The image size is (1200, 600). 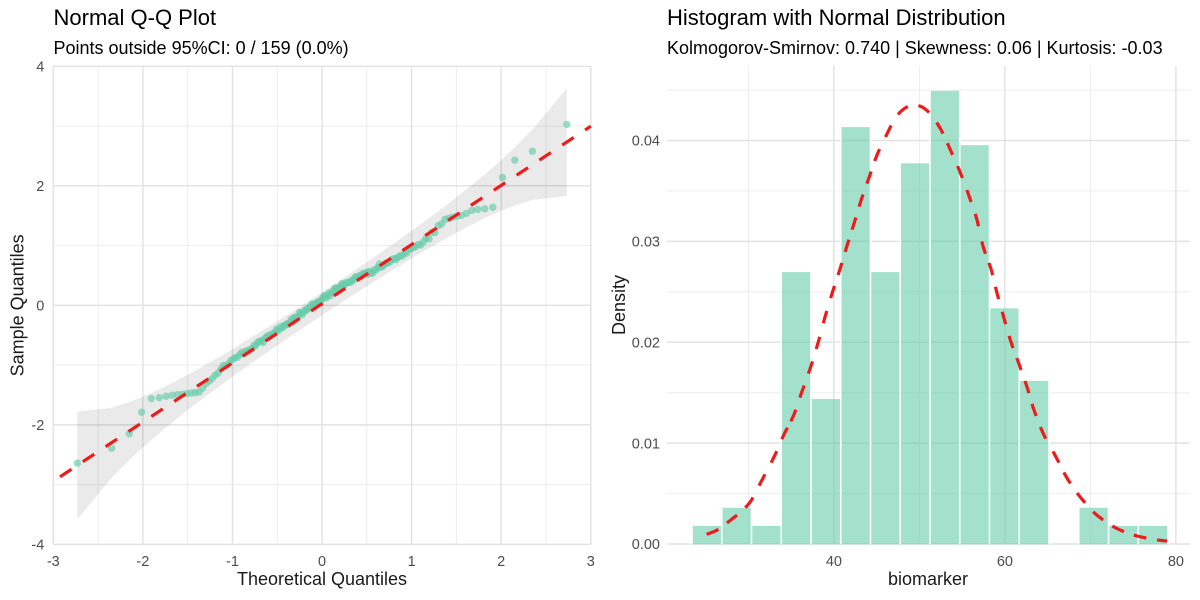 What do you see at coordinates (322, 579) in the screenshot?
I see `svg-text: Theoretical Quantiles` at bounding box center [322, 579].